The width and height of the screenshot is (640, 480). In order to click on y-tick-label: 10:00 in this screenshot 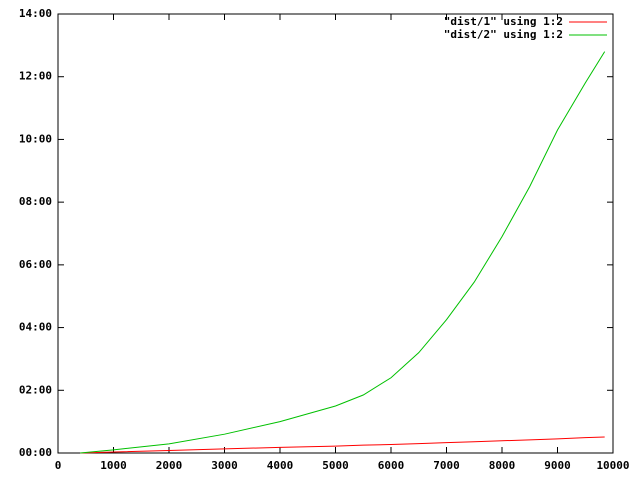, I will do `click(35, 138)`.